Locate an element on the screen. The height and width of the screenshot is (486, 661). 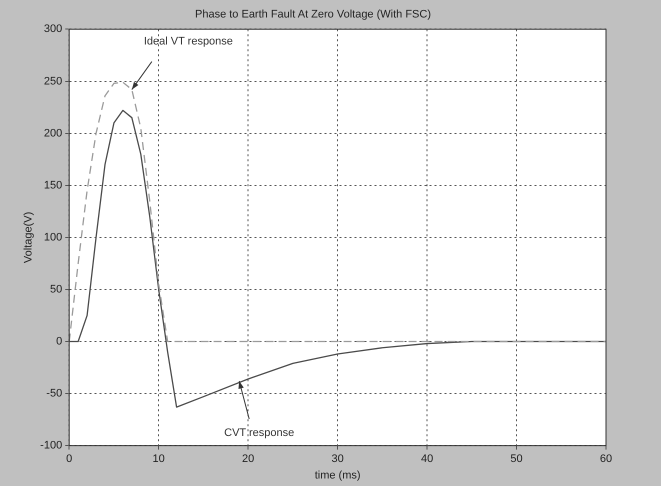
x-tick-label: 40 is located at coordinates (427, 459).